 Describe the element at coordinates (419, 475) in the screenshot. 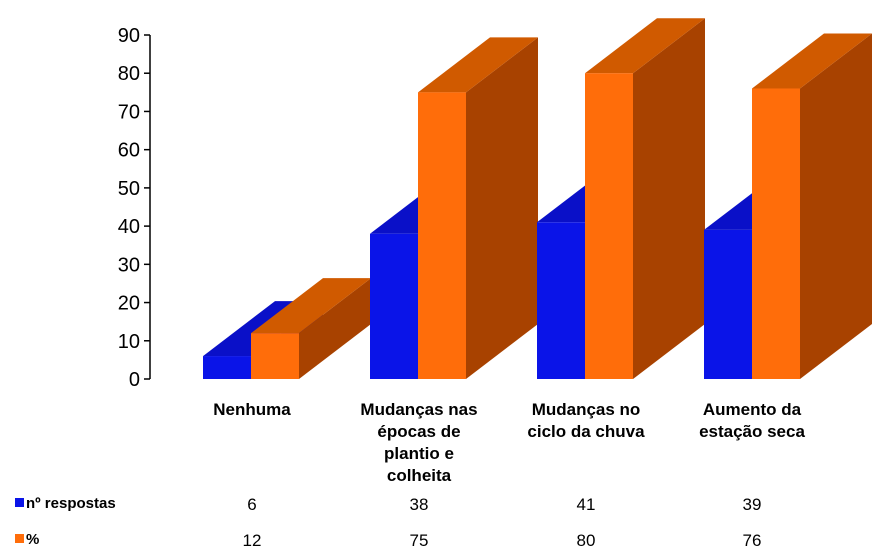

I see `category-label: colheita` at that location.